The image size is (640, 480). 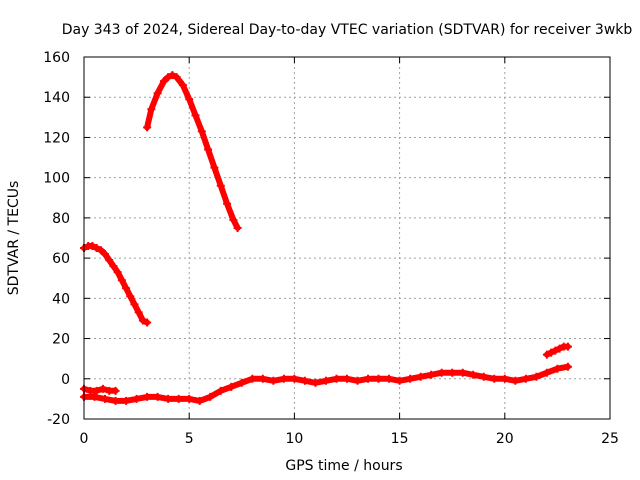 What do you see at coordinates (343, 466) in the screenshot?
I see `x-axis-label: GPS time / hours` at bounding box center [343, 466].